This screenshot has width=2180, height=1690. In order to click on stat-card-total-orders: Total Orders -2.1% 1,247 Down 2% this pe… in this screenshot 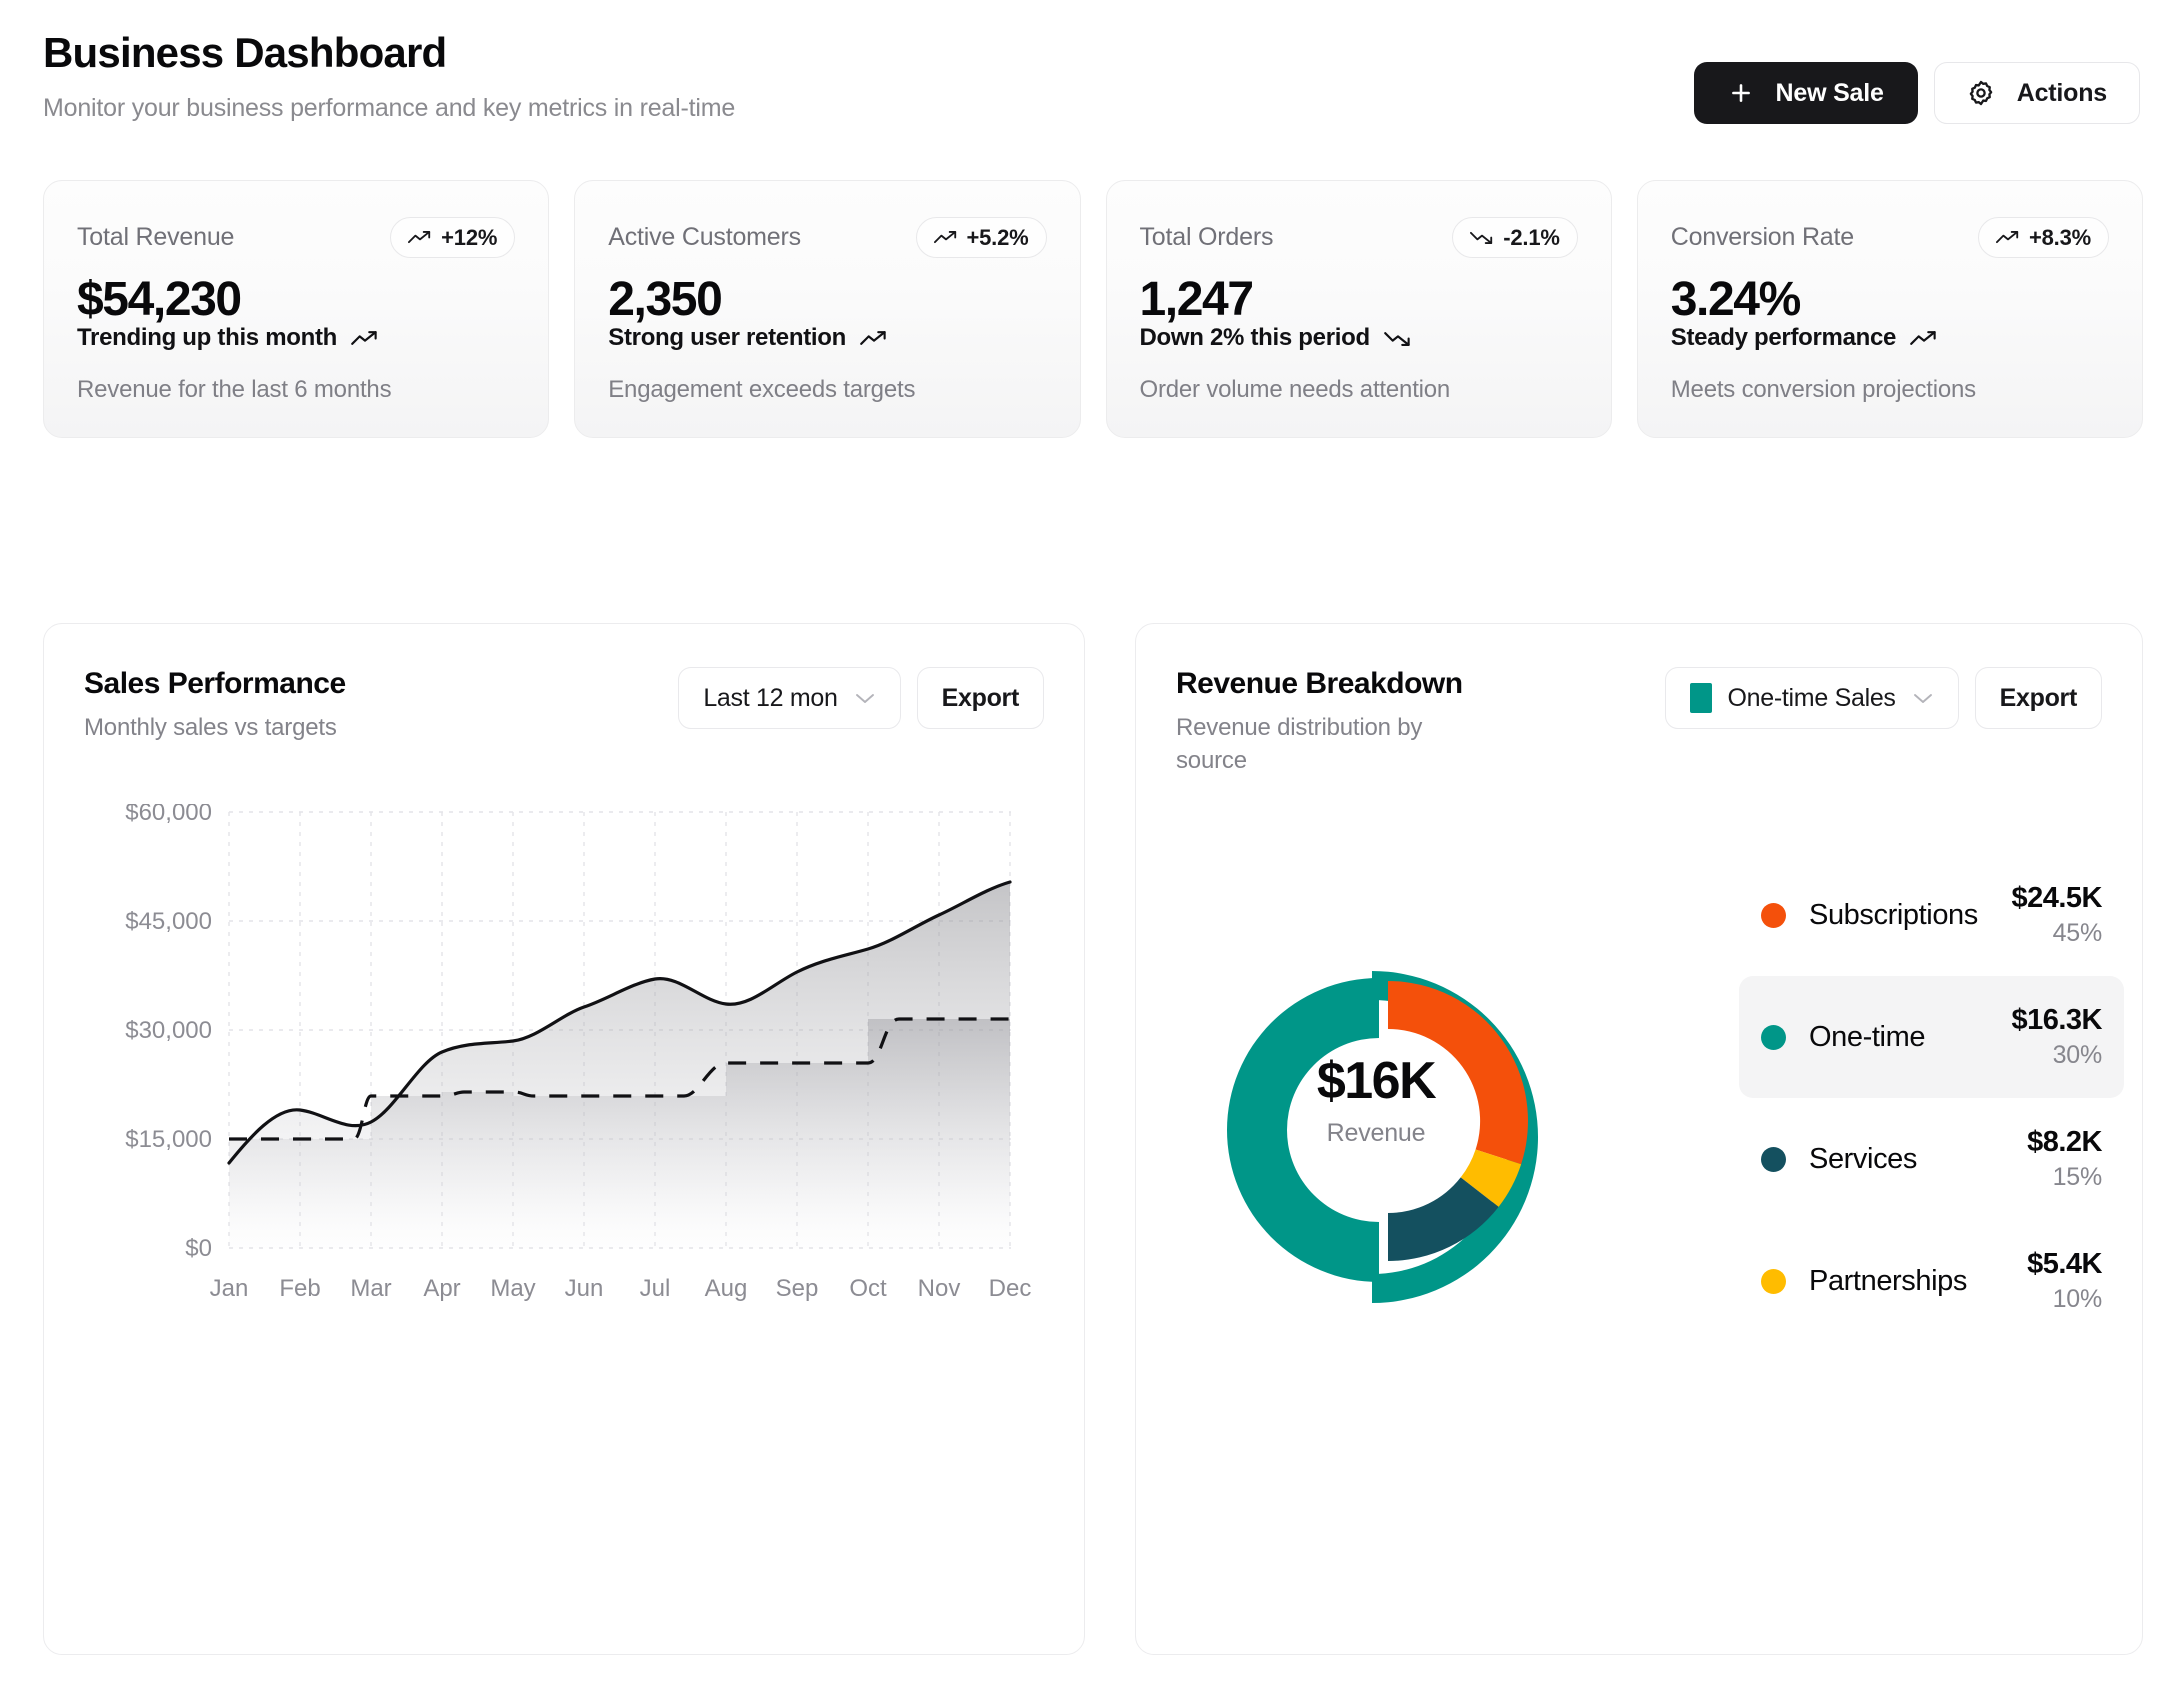, I will do `click(1358, 309)`.